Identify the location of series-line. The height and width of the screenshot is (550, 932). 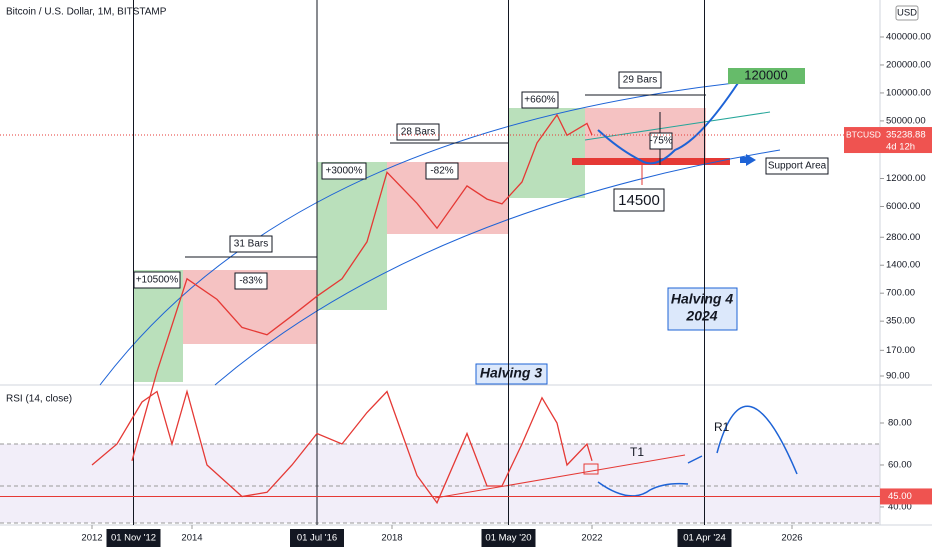
(342, 447).